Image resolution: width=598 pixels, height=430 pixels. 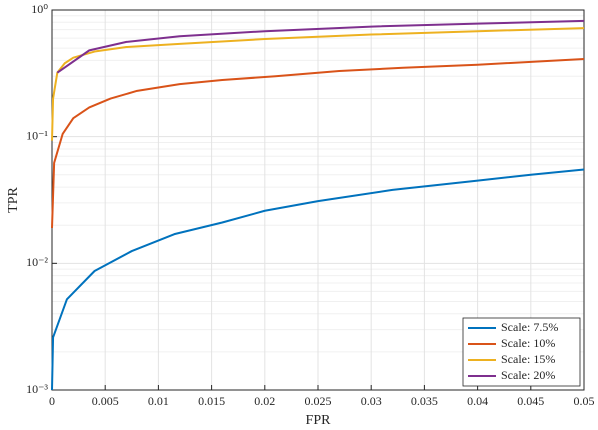 I want to click on x-tick-label: 0.025, so click(x=318, y=401).